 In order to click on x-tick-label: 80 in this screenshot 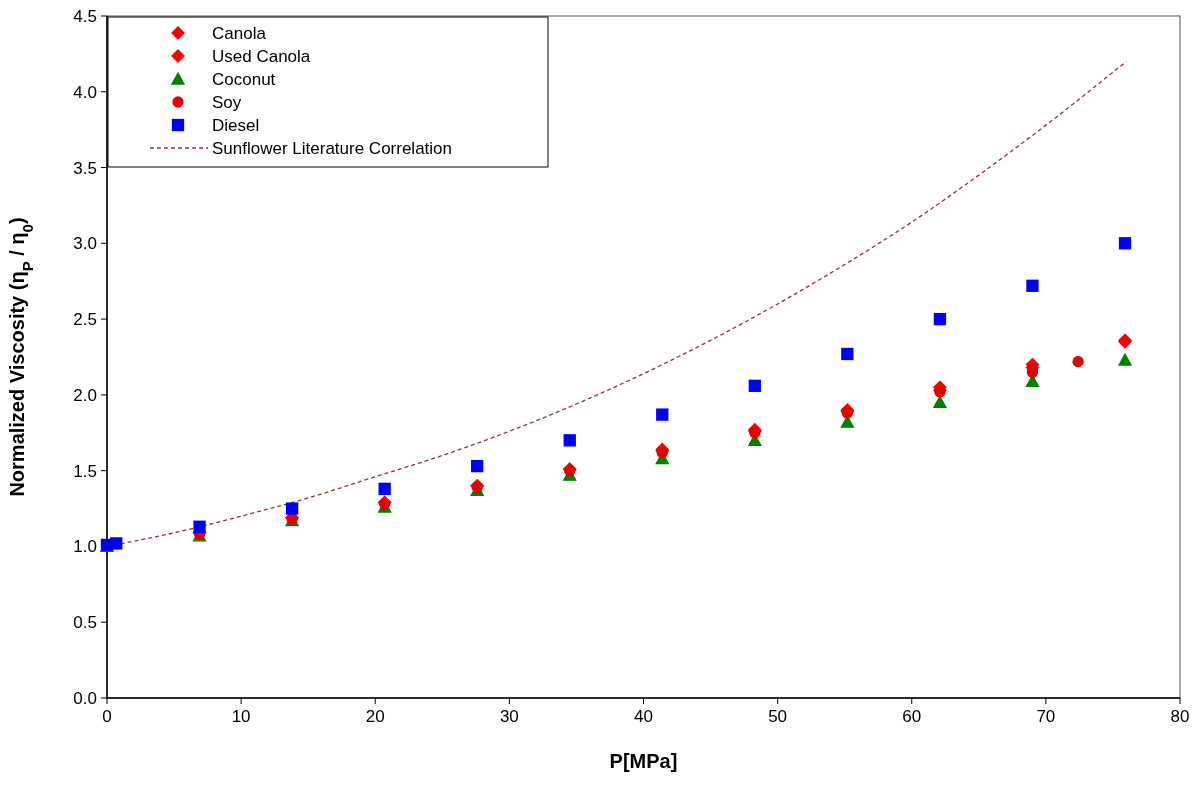, I will do `click(1180, 716)`.